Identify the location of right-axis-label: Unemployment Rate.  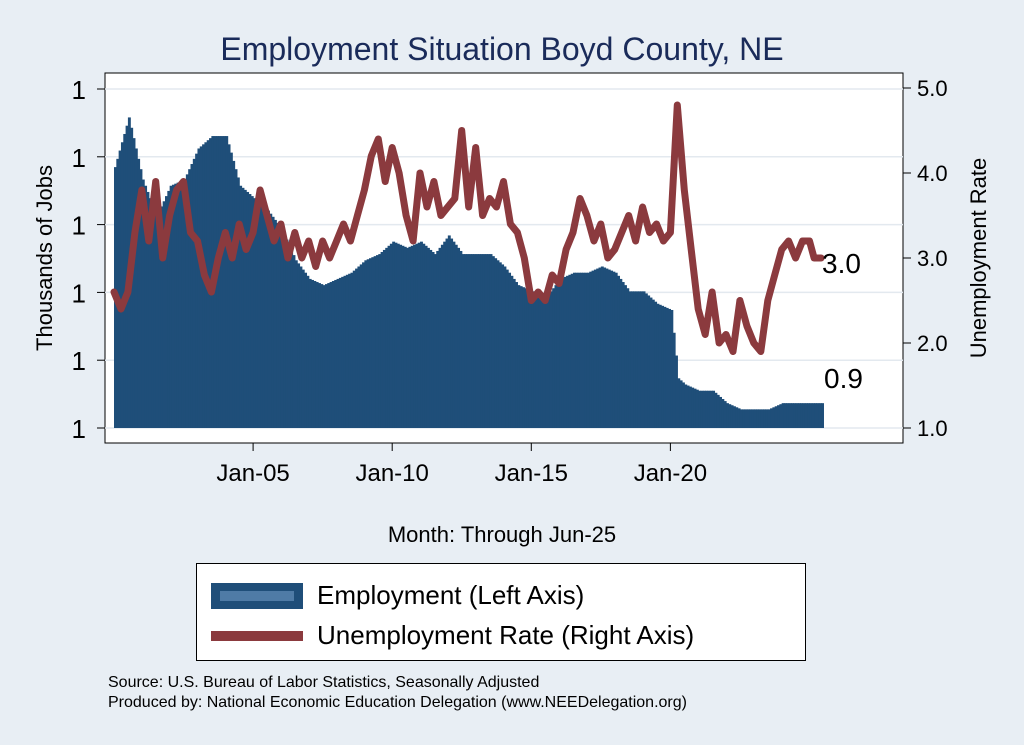
(978, 258).